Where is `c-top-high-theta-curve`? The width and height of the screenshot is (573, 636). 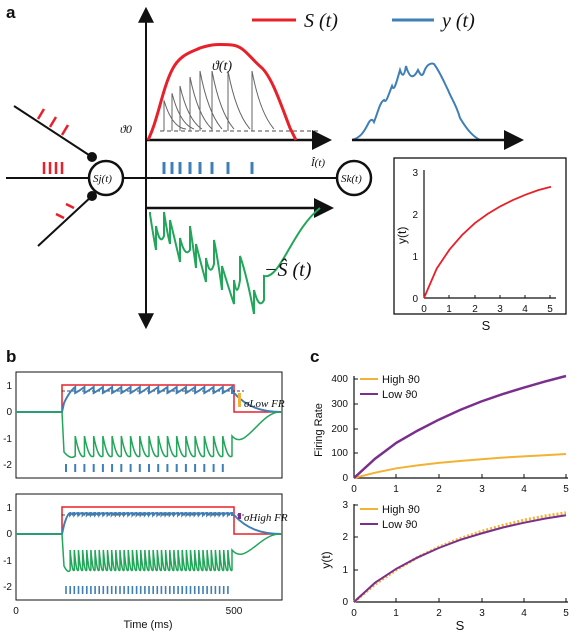
c-top-high-theta-curve is located at coordinates (460, 466).